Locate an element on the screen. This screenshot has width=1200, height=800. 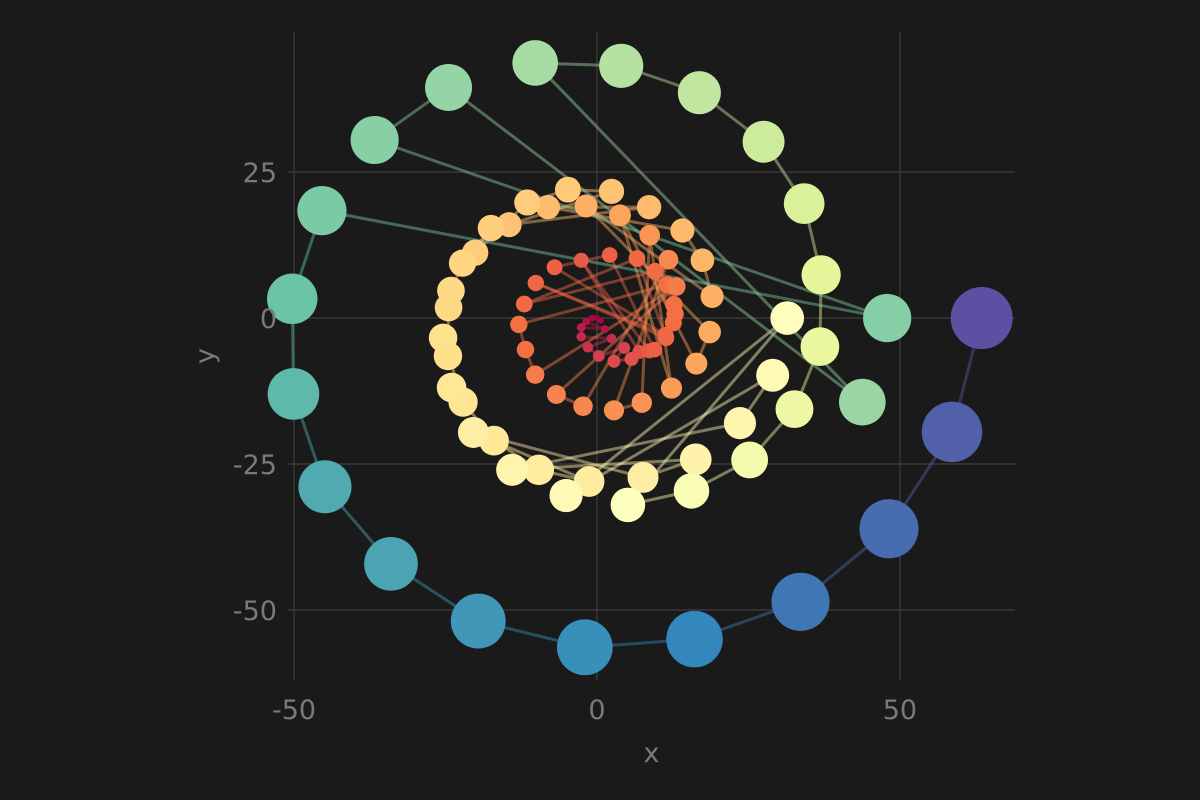
y-tick-label: 0 is located at coordinates (268, 319).